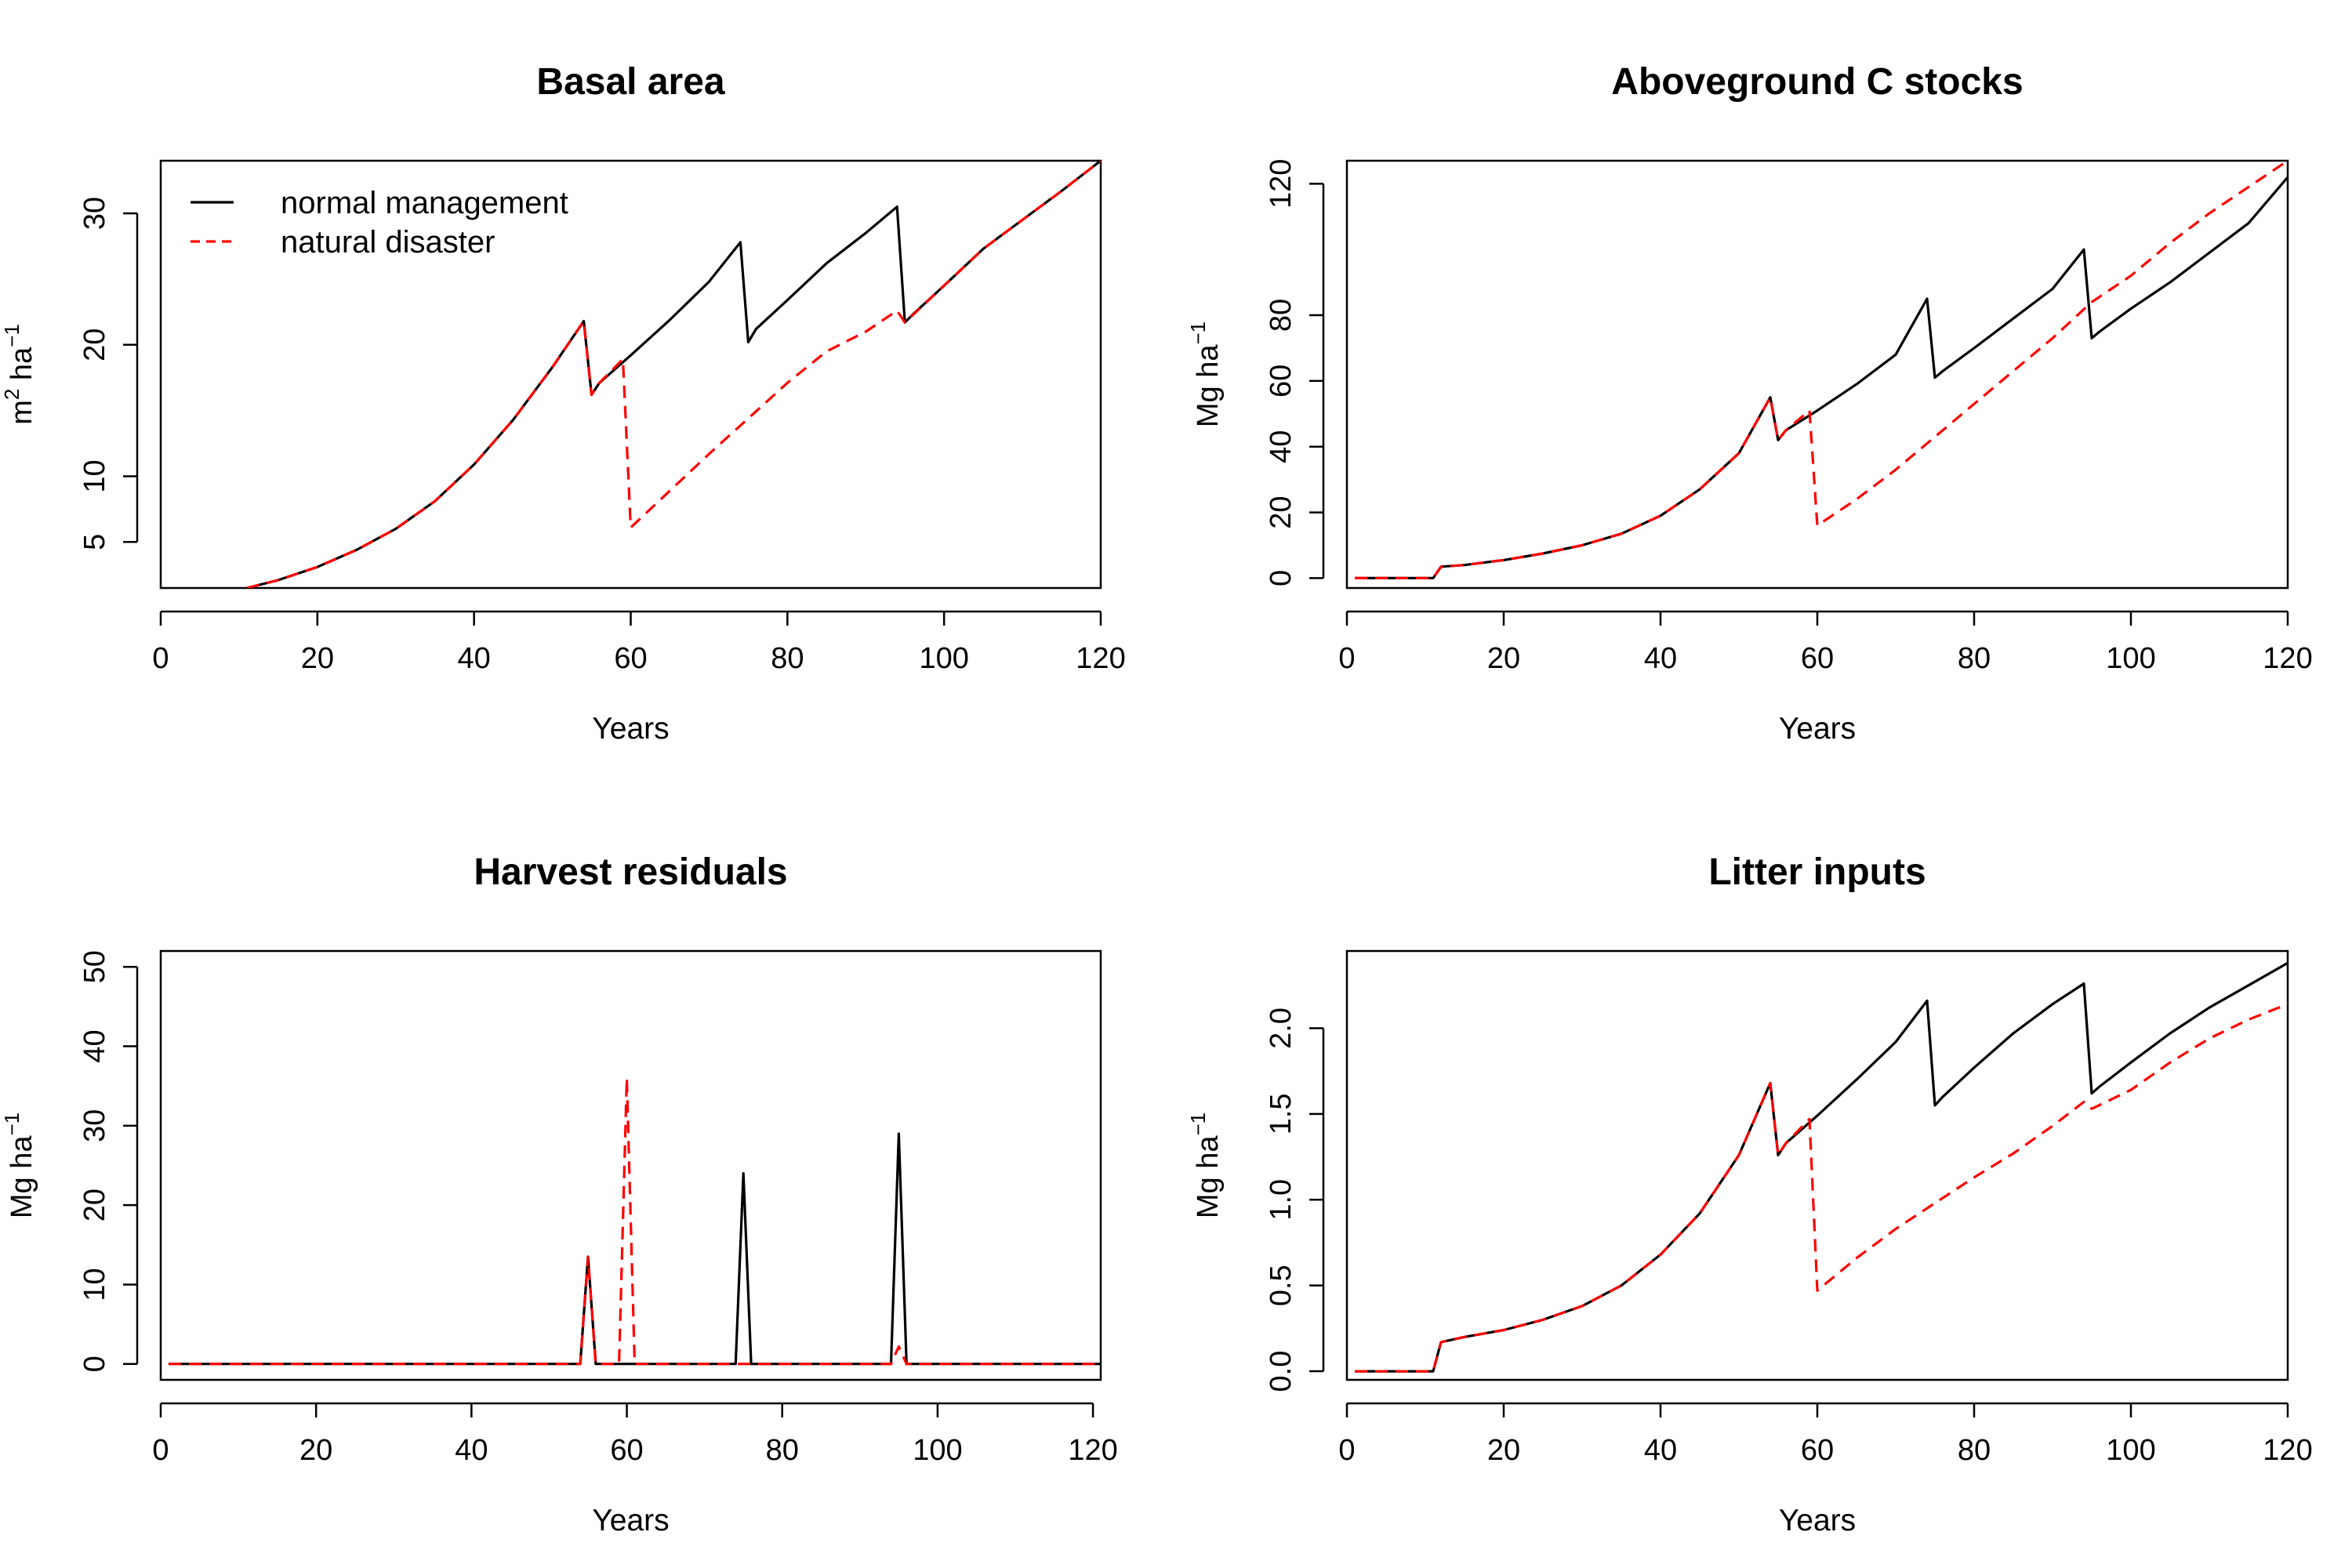  I want to click on y-tick-label: 5, so click(94, 542).